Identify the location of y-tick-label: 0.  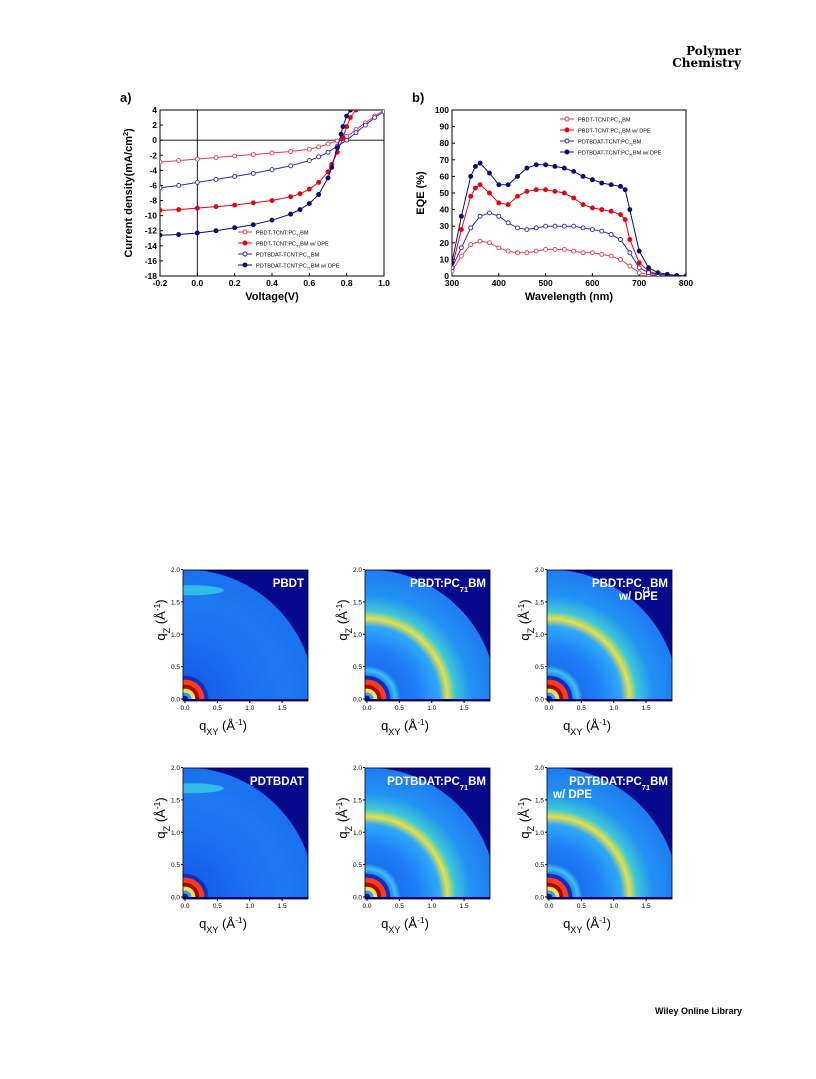
(154, 140).